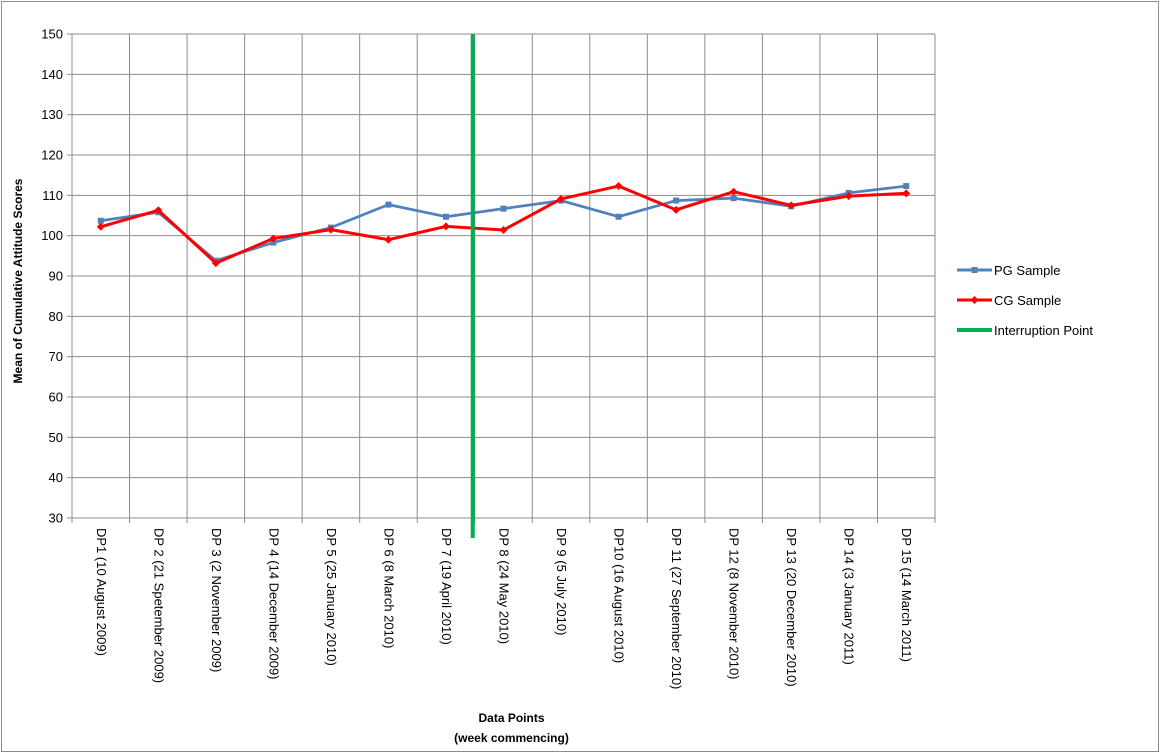 Image resolution: width=1162 pixels, height=755 pixels. What do you see at coordinates (52, 235) in the screenshot?
I see `y-tick-label: 100` at bounding box center [52, 235].